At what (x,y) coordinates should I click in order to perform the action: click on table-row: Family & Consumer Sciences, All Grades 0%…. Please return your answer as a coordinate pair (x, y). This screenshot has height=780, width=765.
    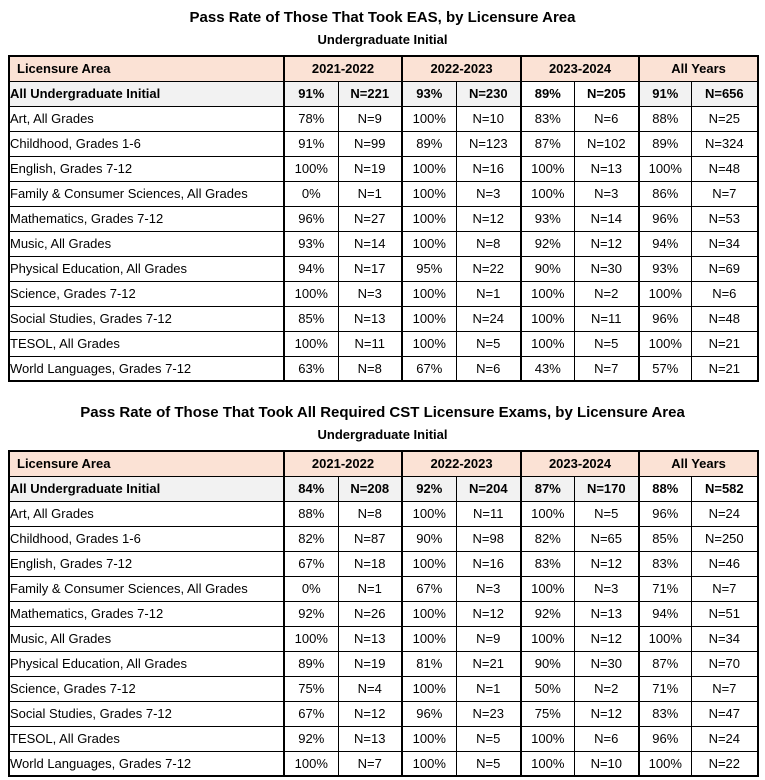
    Looking at the image, I should click on (383, 193).